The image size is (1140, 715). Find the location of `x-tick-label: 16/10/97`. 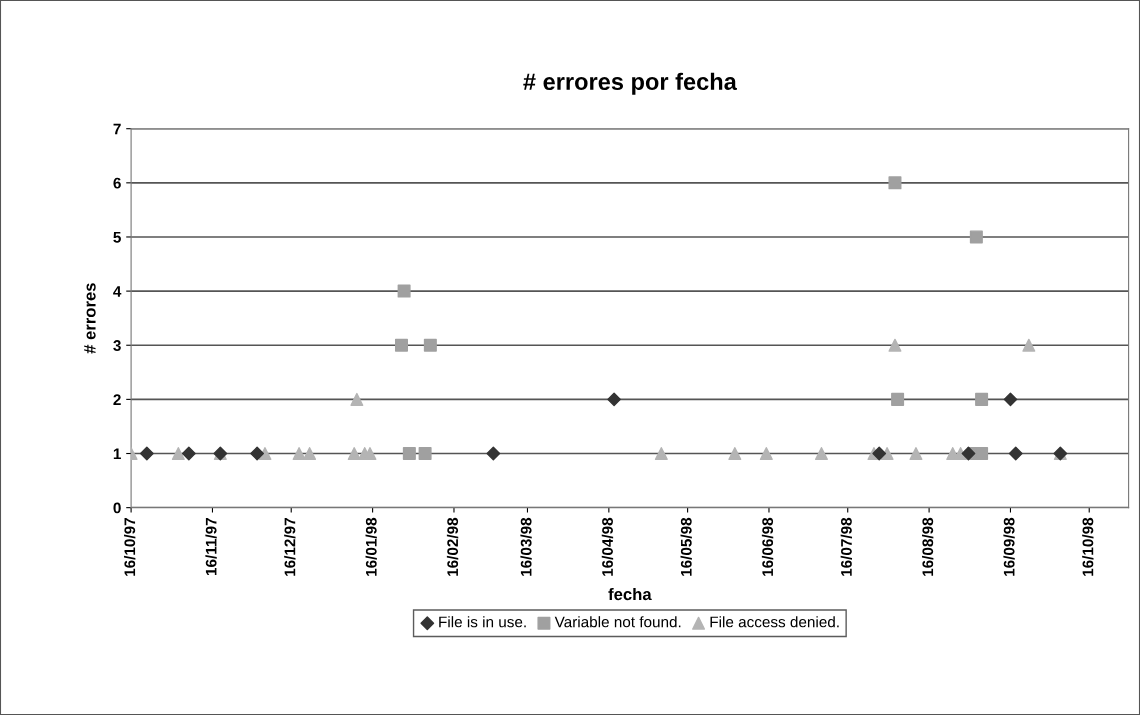

x-tick-label: 16/10/97 is located at coordinates (129, 547).